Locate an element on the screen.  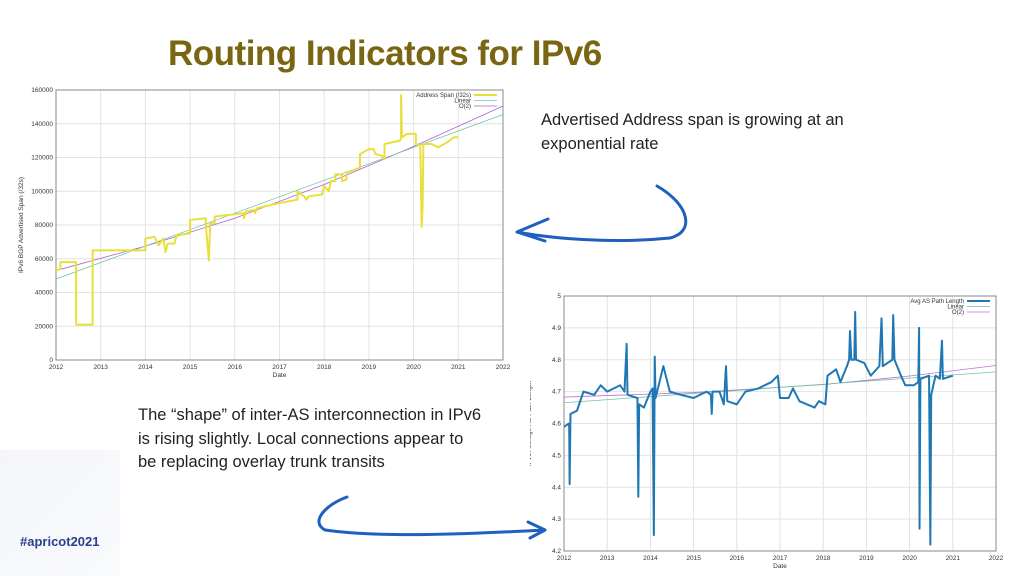
y-tick-label: 4.7 is located at coordinates (556, 392).